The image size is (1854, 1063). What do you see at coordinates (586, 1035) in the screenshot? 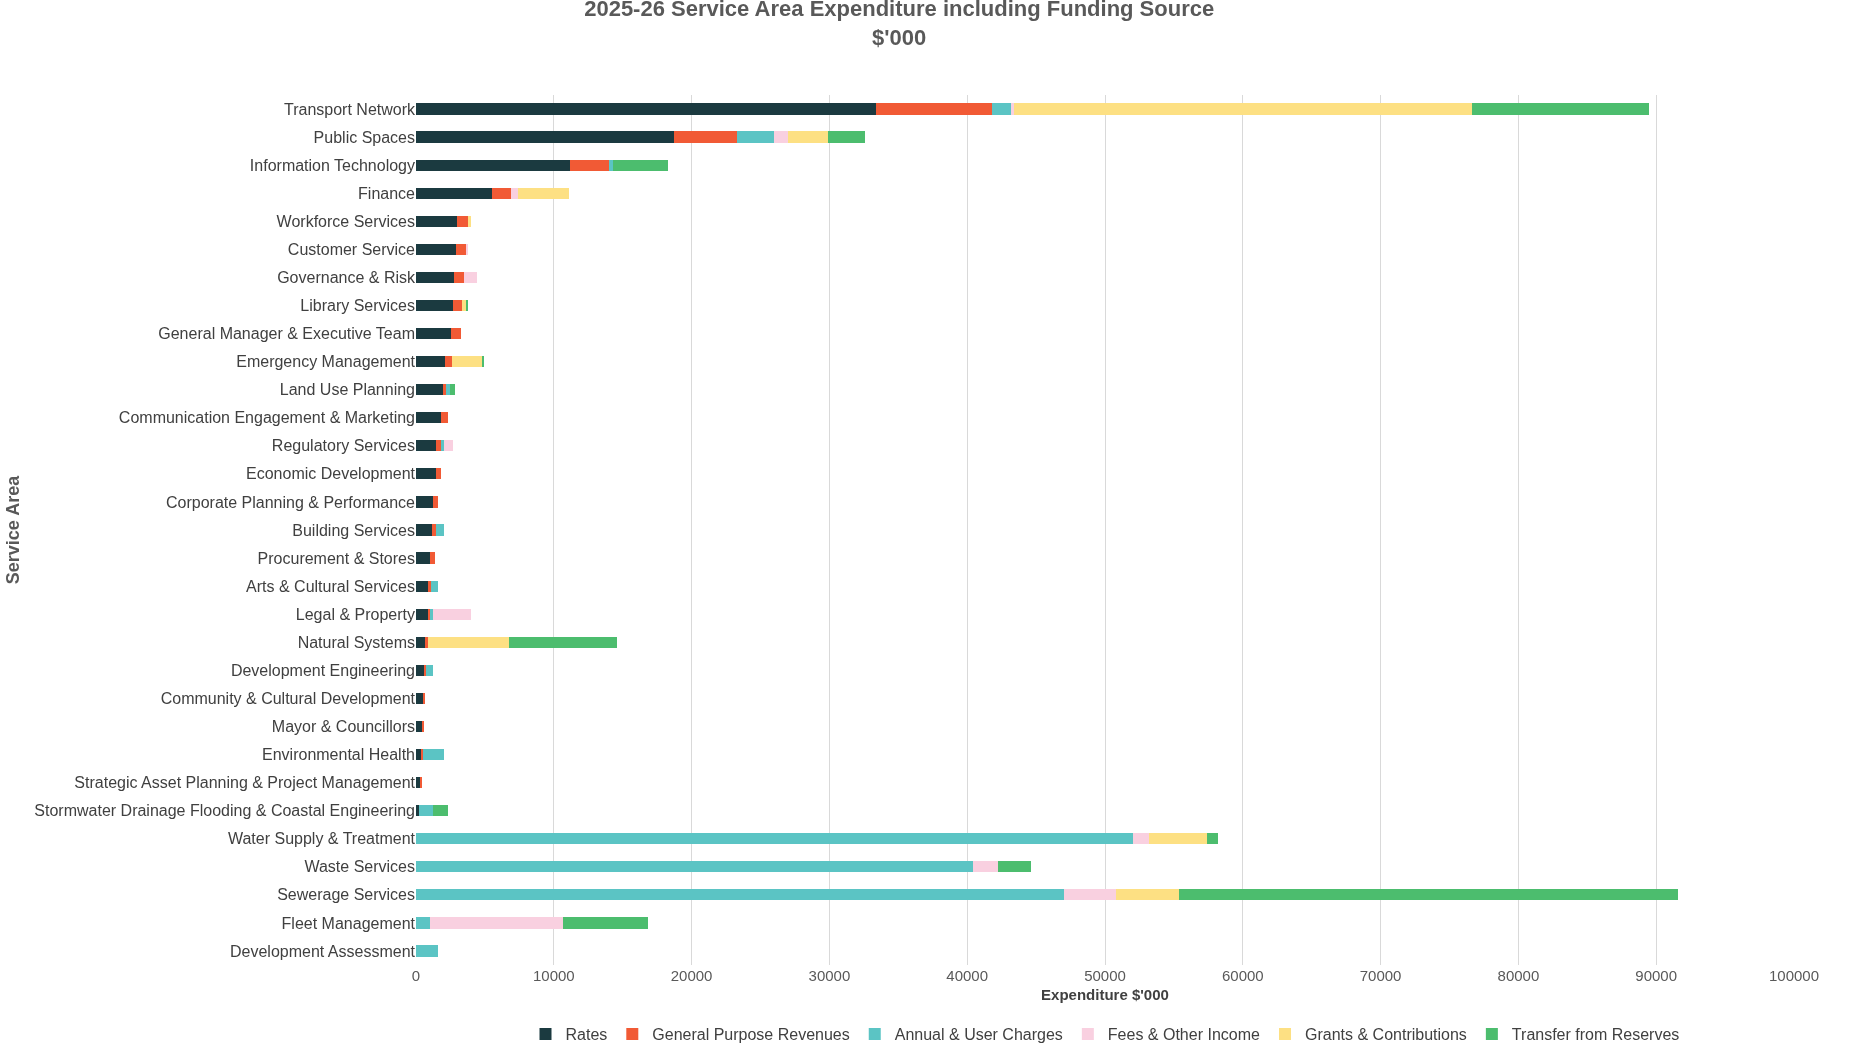
I see `legend-label: Rates` at bounding box center [586, 1035].